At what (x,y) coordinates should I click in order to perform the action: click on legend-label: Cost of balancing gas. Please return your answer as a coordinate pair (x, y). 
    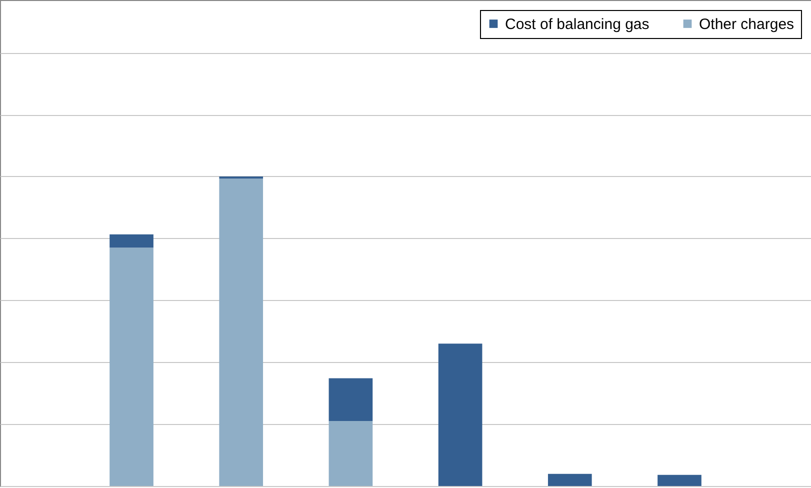
    Looking at the image, I should click on (577, 24).